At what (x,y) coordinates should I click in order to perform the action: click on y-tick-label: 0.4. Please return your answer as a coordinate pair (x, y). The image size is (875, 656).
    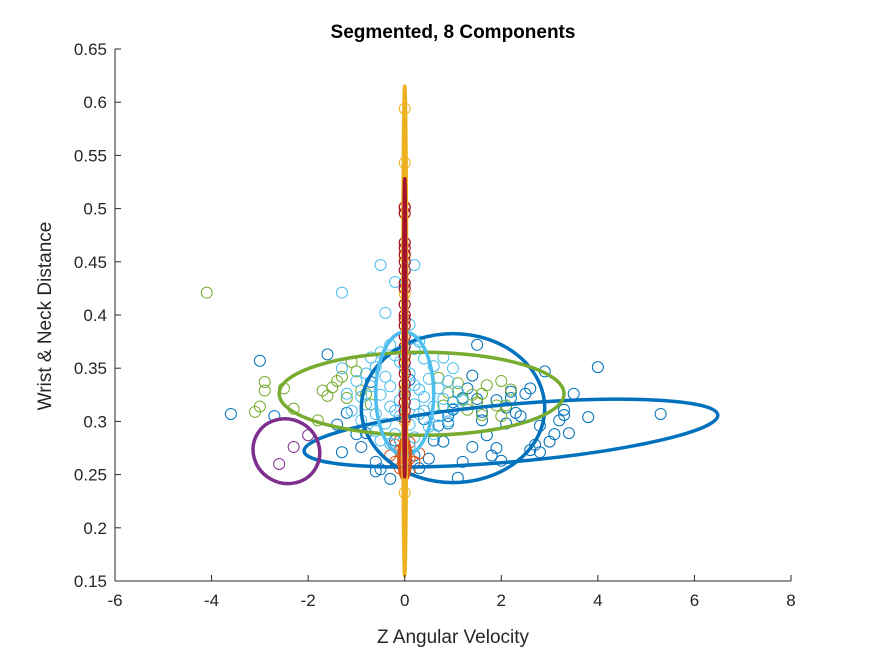
    Looking at the image, I should click on (95, 315).